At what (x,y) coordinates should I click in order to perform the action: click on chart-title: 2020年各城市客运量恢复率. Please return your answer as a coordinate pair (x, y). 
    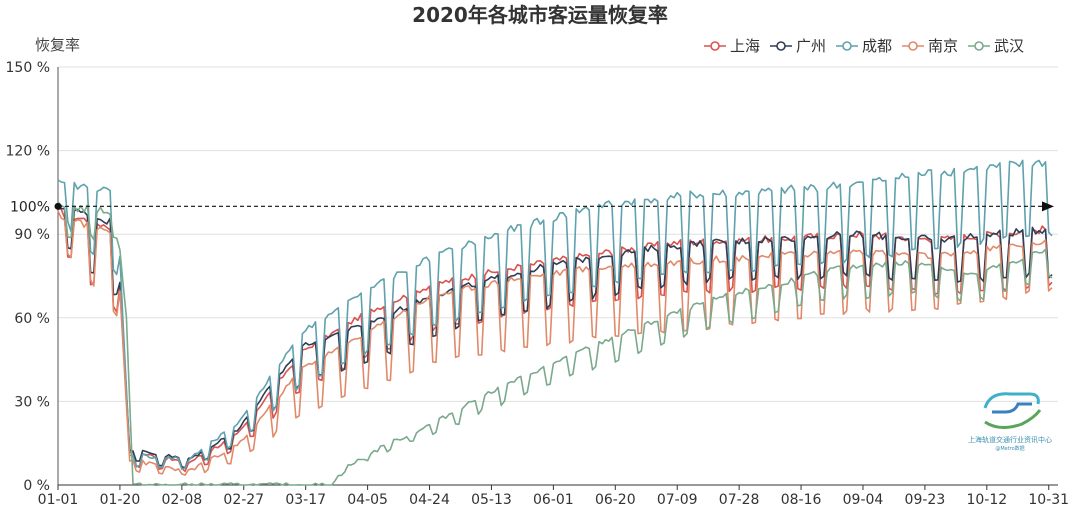
    Looking at the image, I should click on (540, 15).